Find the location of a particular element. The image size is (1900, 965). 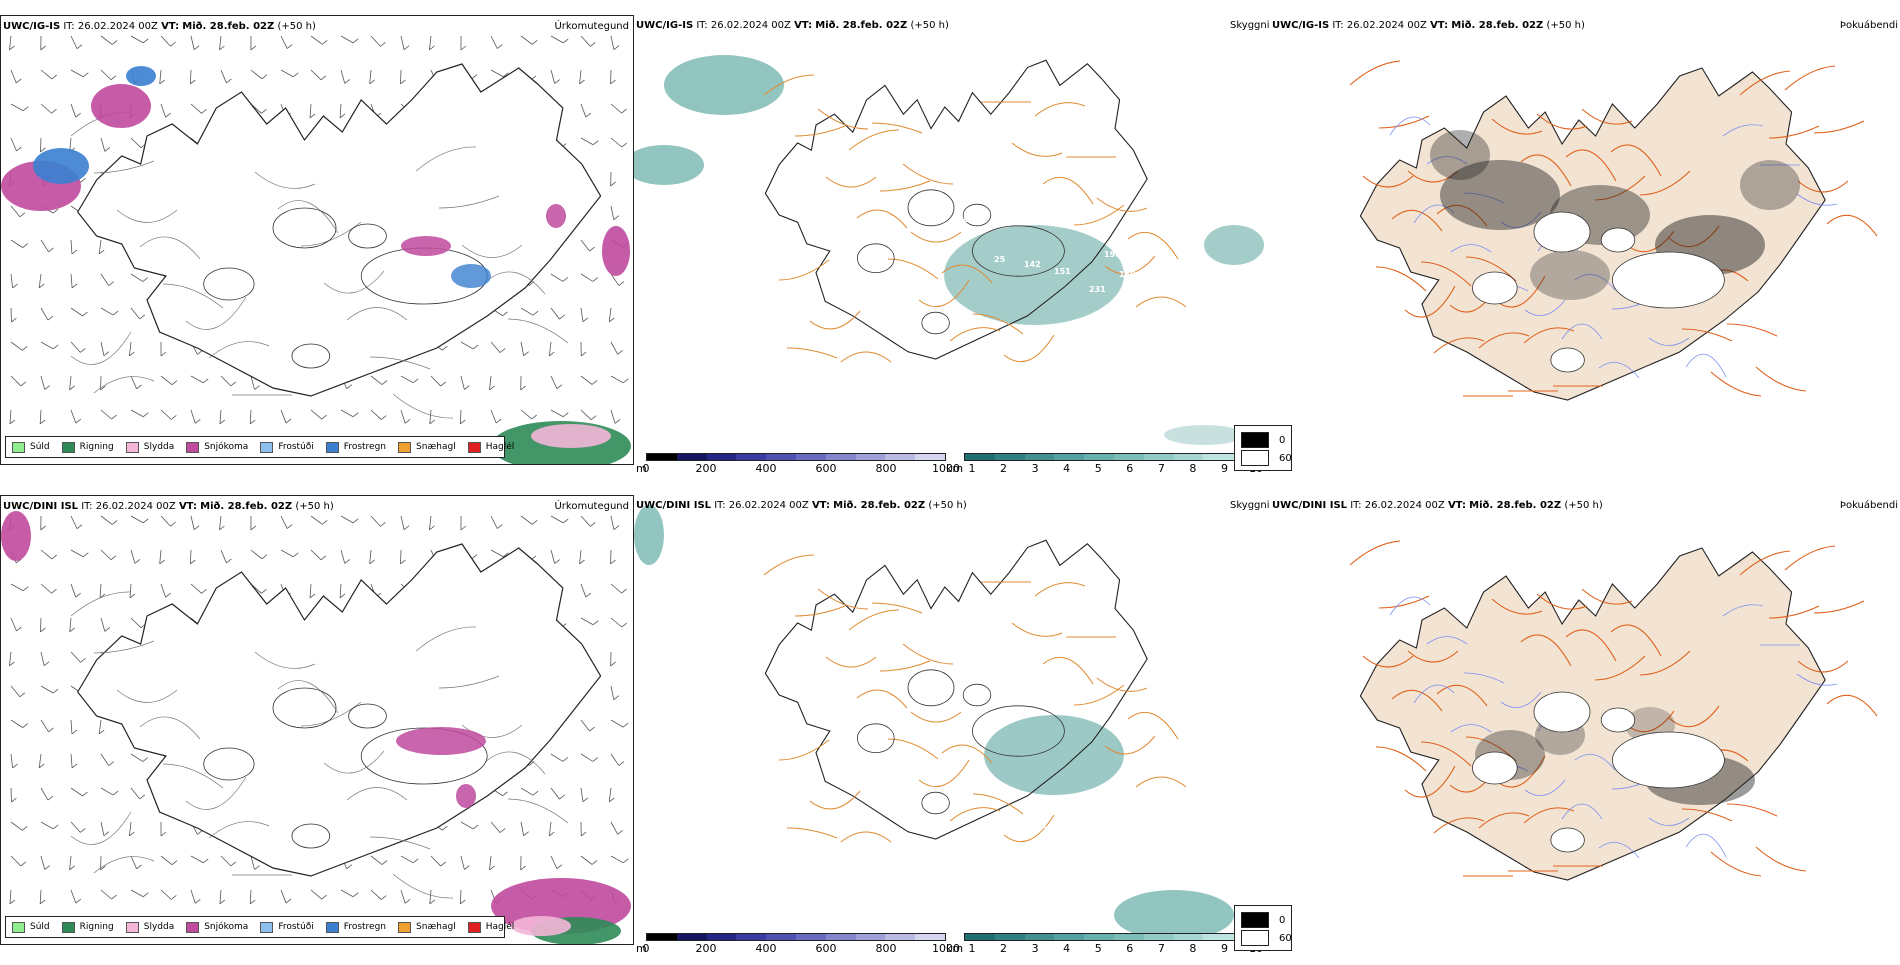

legend-label: Slydda is located at coordinates (159, 447).